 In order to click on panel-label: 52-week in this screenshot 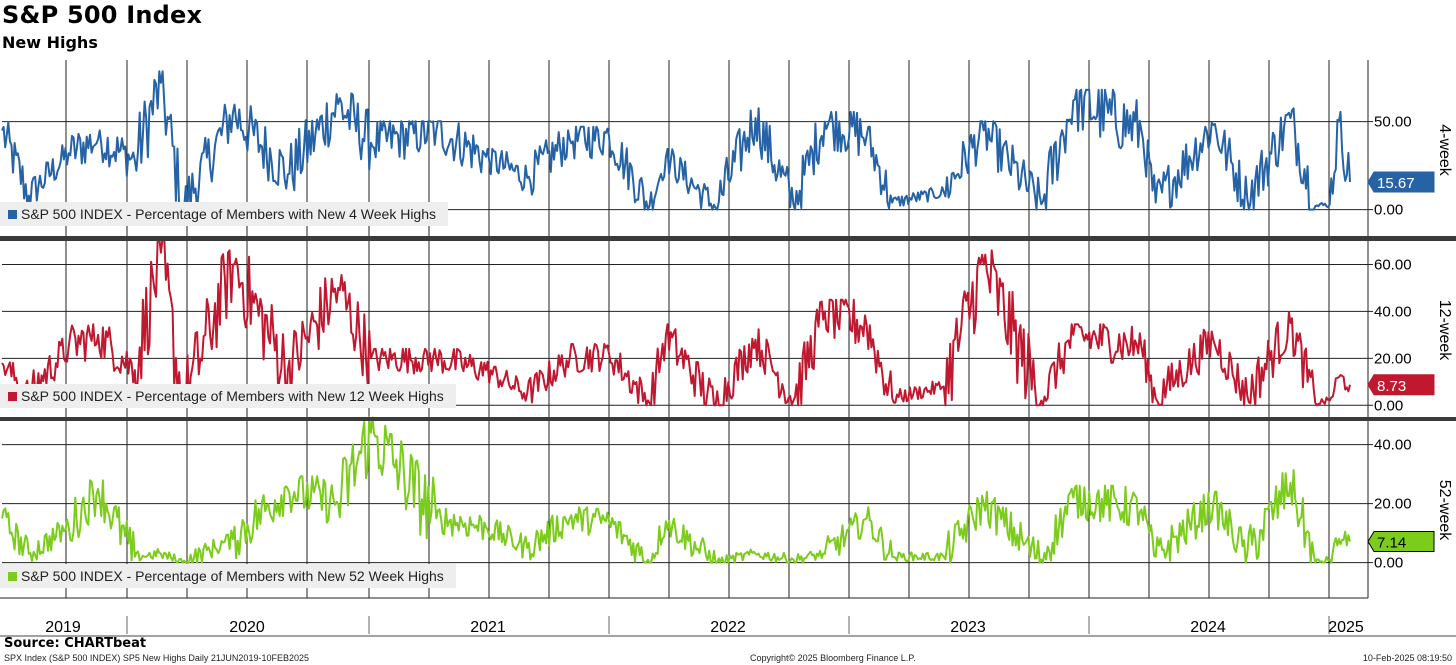, I will do `click(1444, 510)`.